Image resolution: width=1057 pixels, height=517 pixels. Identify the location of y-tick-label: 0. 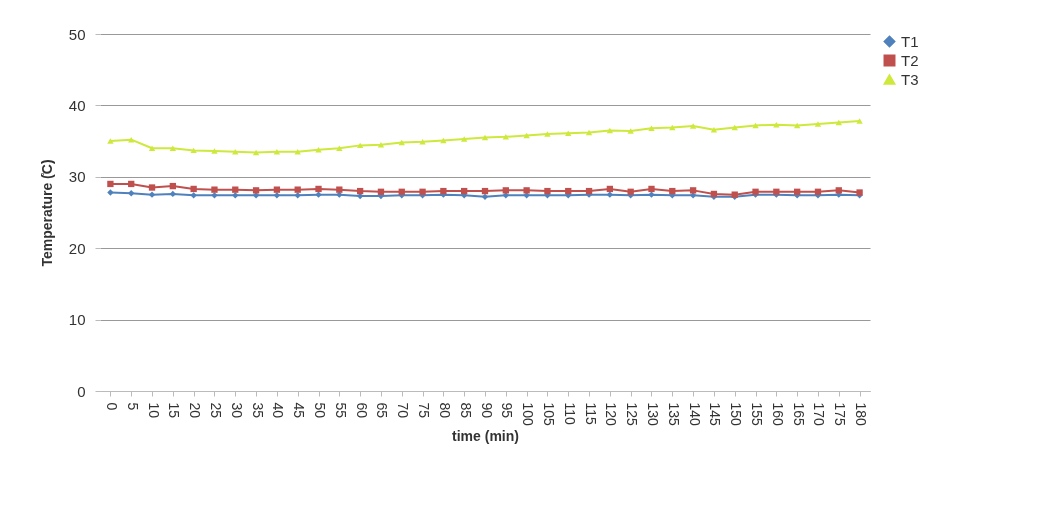
(81, 391).